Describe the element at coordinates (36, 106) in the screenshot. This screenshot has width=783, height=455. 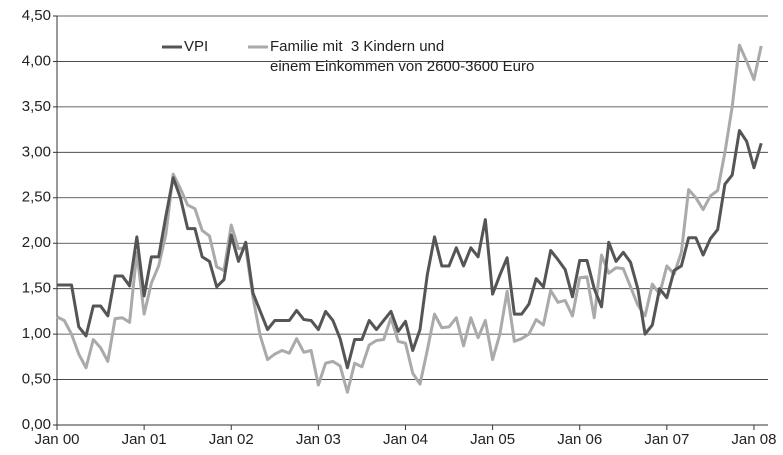
I see `y-tick-label: 3,50` at that location.